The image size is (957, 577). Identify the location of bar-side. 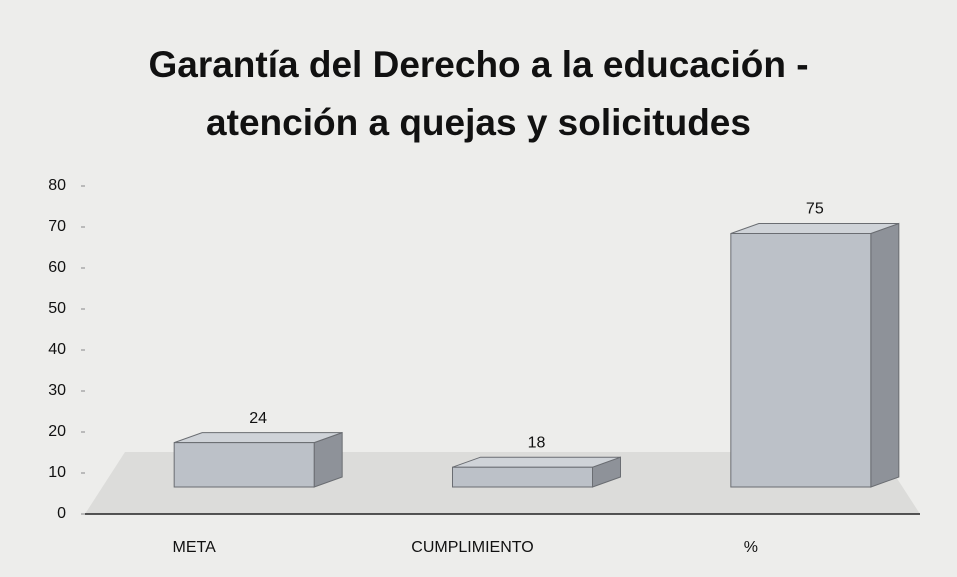
(885, 355).